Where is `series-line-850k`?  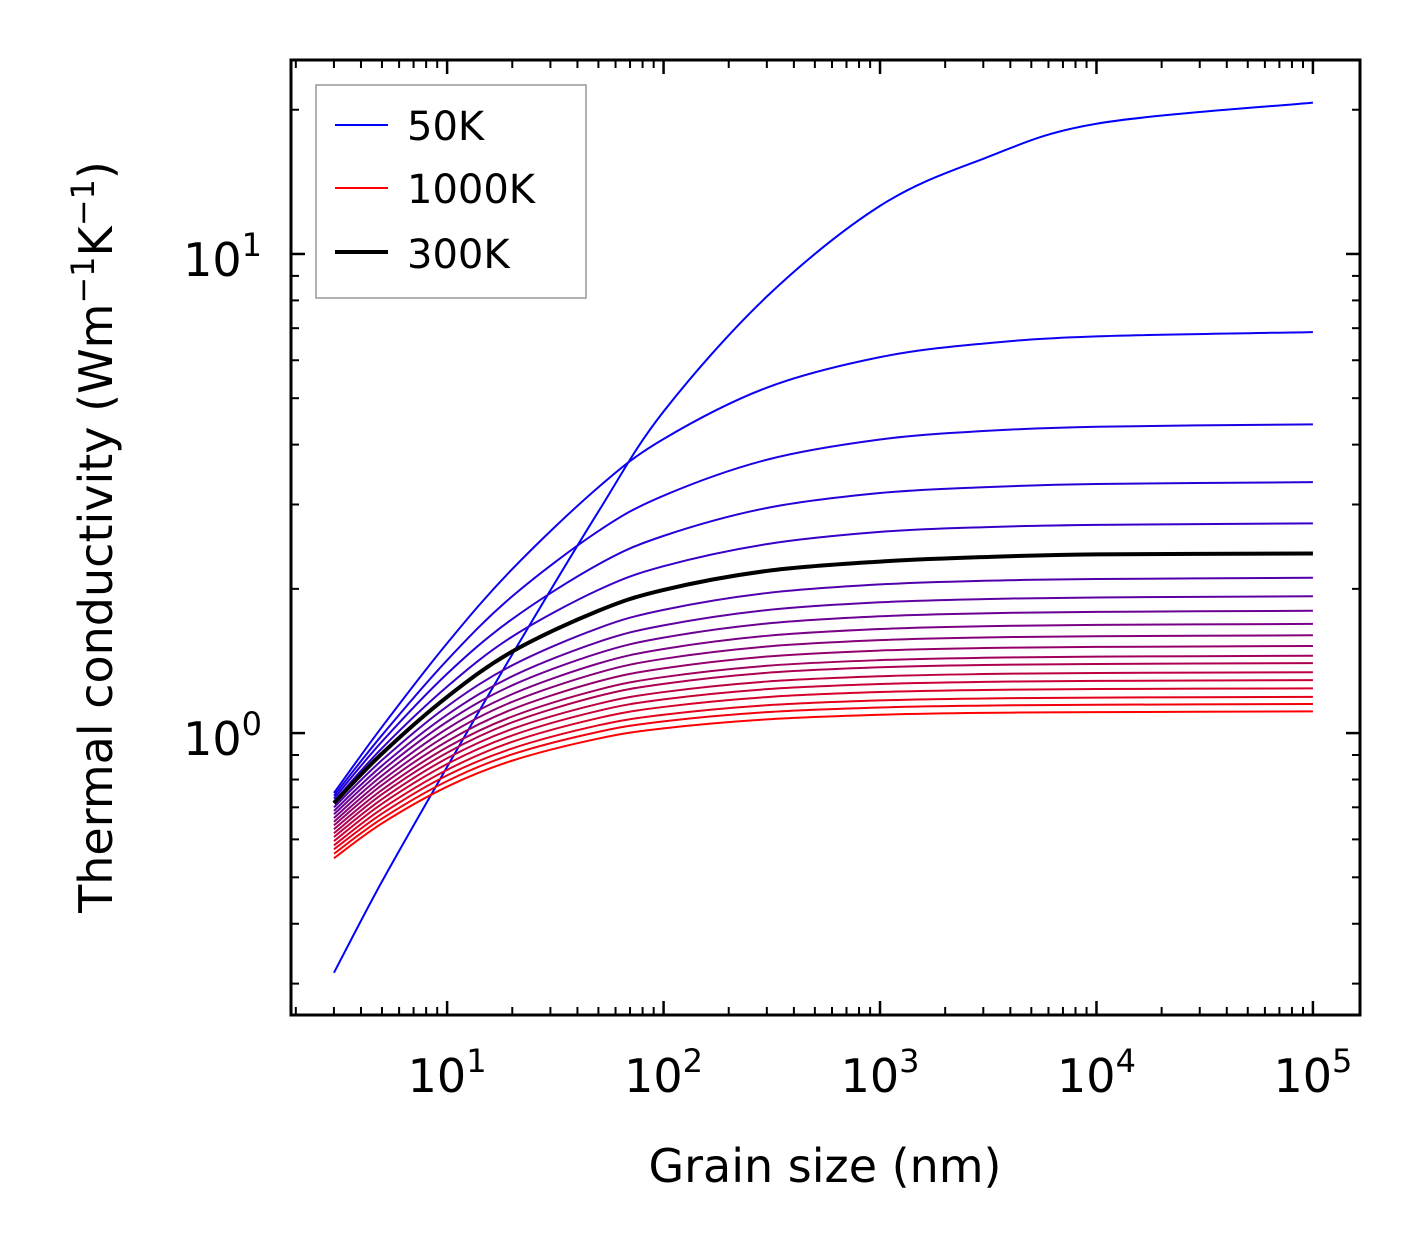 series-line-850k is located at coordinates (823, 767).